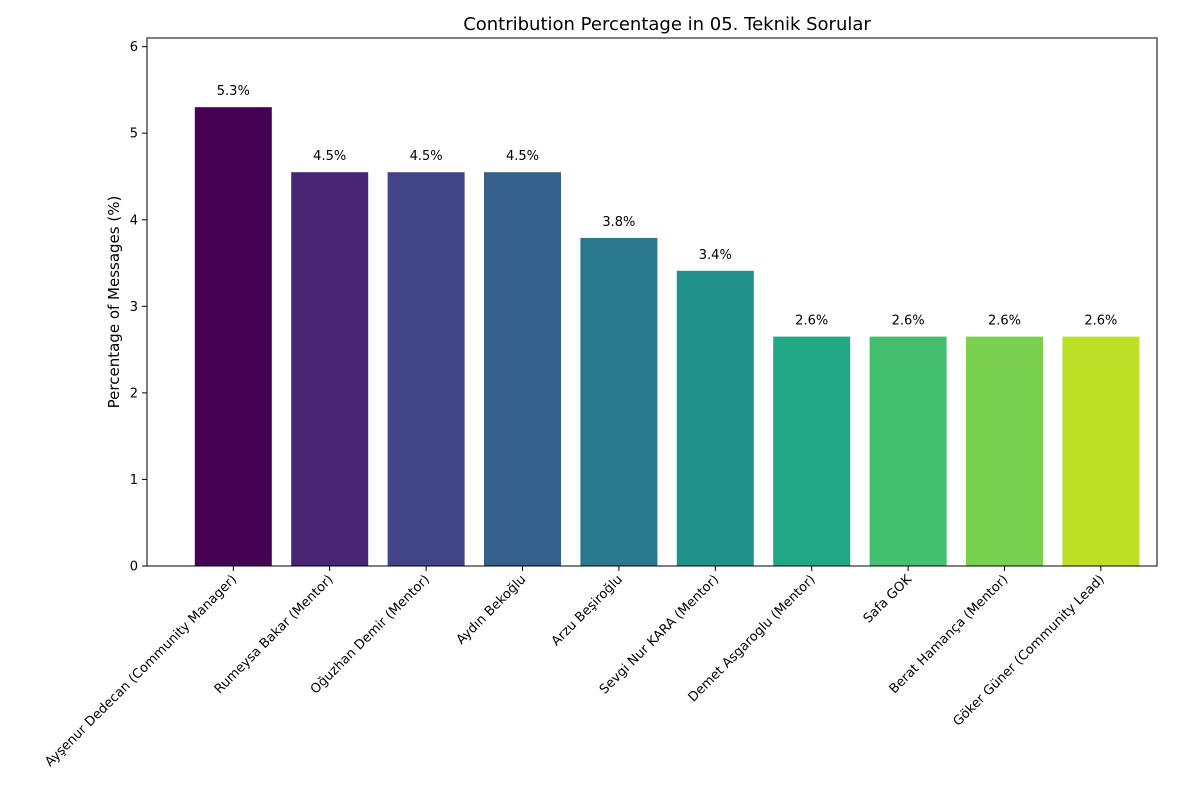 This screenshot has width=1200, height=800. I want to click on y-tick-label: 3, so click(134, 307).